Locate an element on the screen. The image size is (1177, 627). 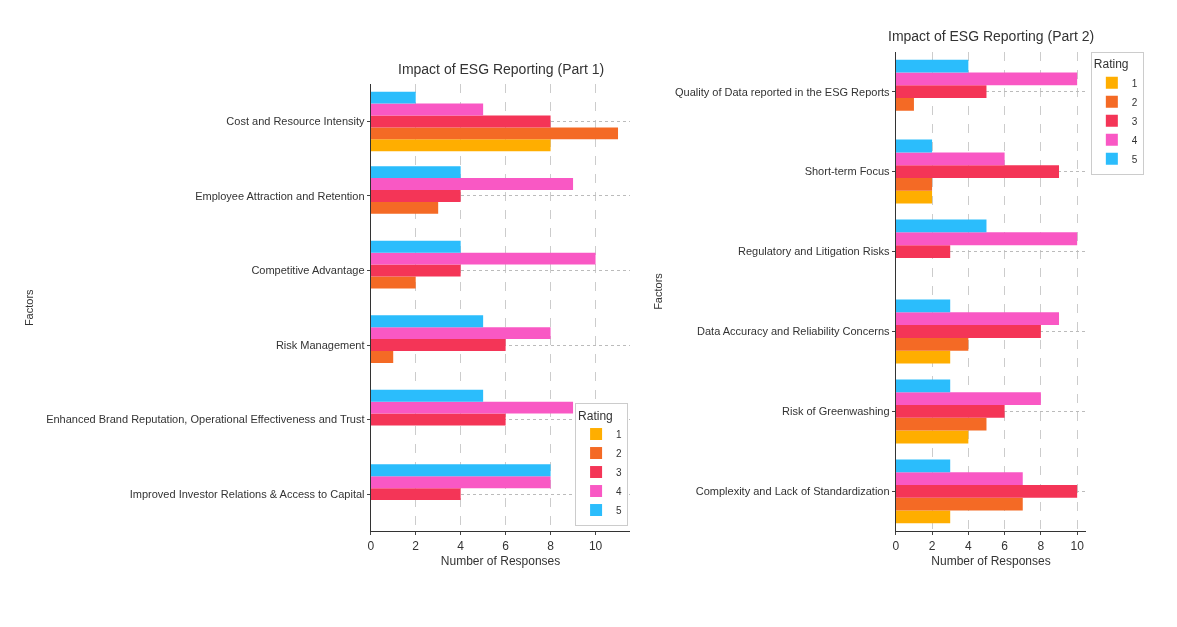
y-tick-label: Quality of Data reported in the ESG Reports is located at coordinates (783, 91).